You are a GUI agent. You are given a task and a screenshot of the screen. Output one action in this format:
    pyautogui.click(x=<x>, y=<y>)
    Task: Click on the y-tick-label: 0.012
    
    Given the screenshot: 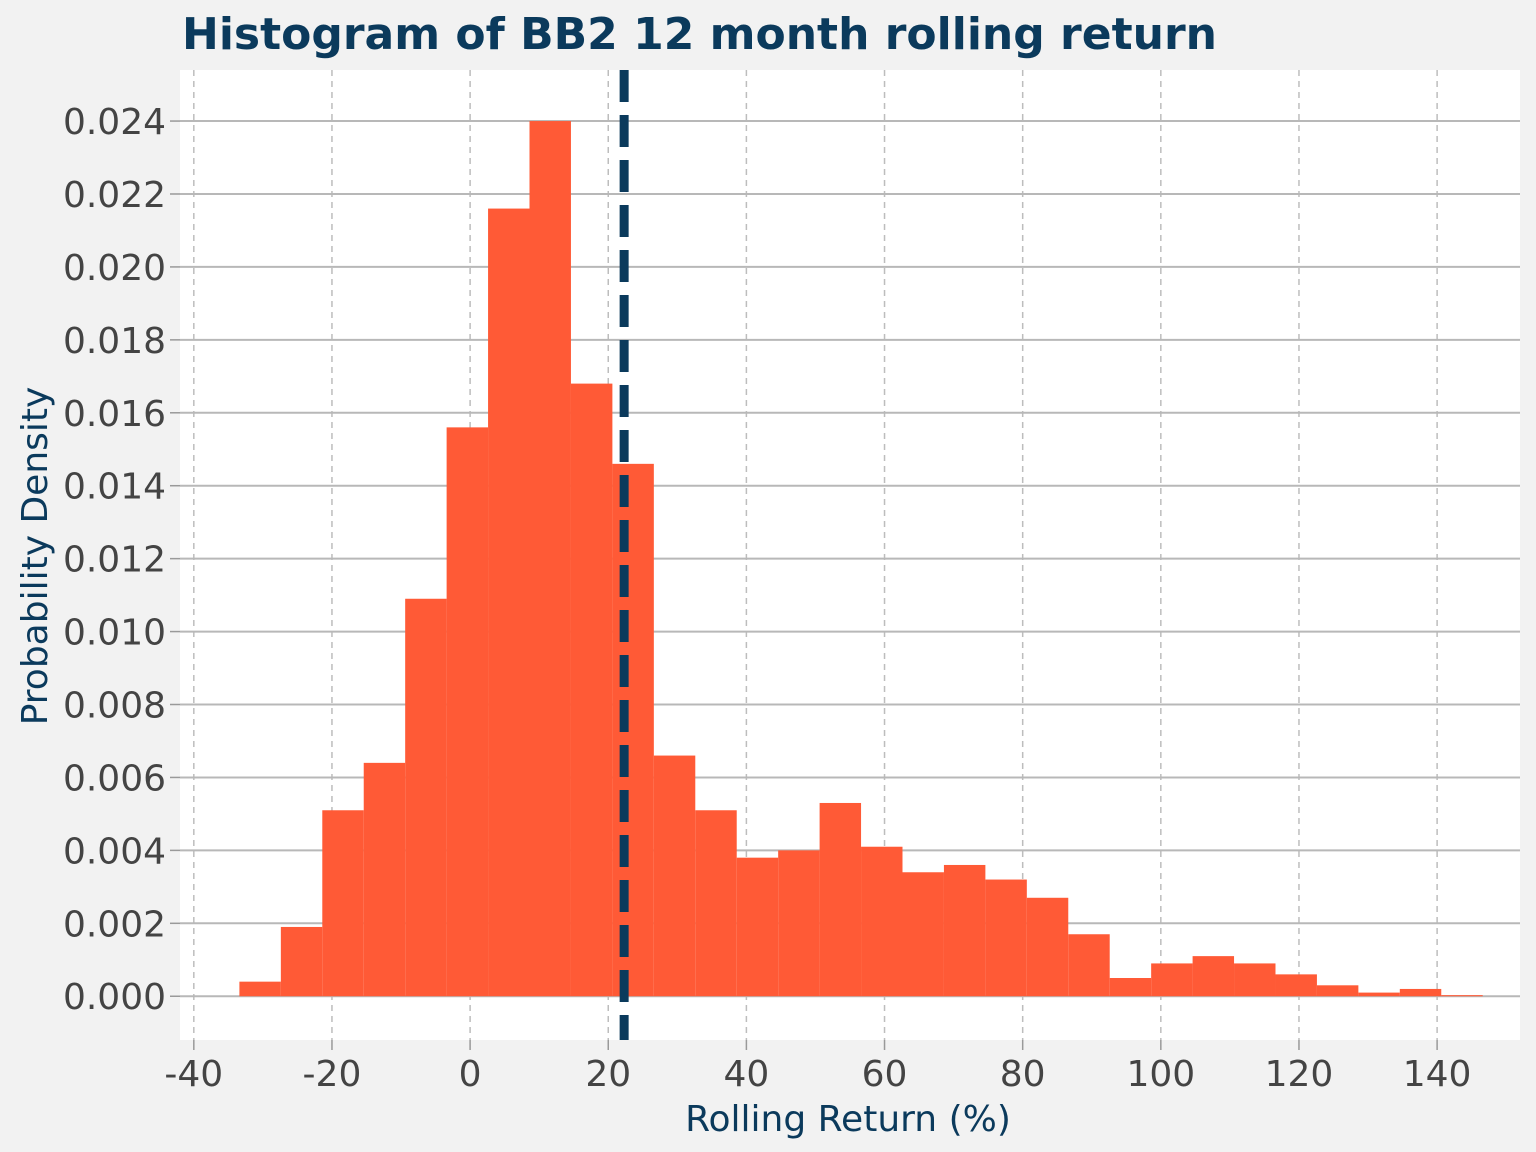 What is the action you would take?
    pyautogui.click(x=114, y=560)
    